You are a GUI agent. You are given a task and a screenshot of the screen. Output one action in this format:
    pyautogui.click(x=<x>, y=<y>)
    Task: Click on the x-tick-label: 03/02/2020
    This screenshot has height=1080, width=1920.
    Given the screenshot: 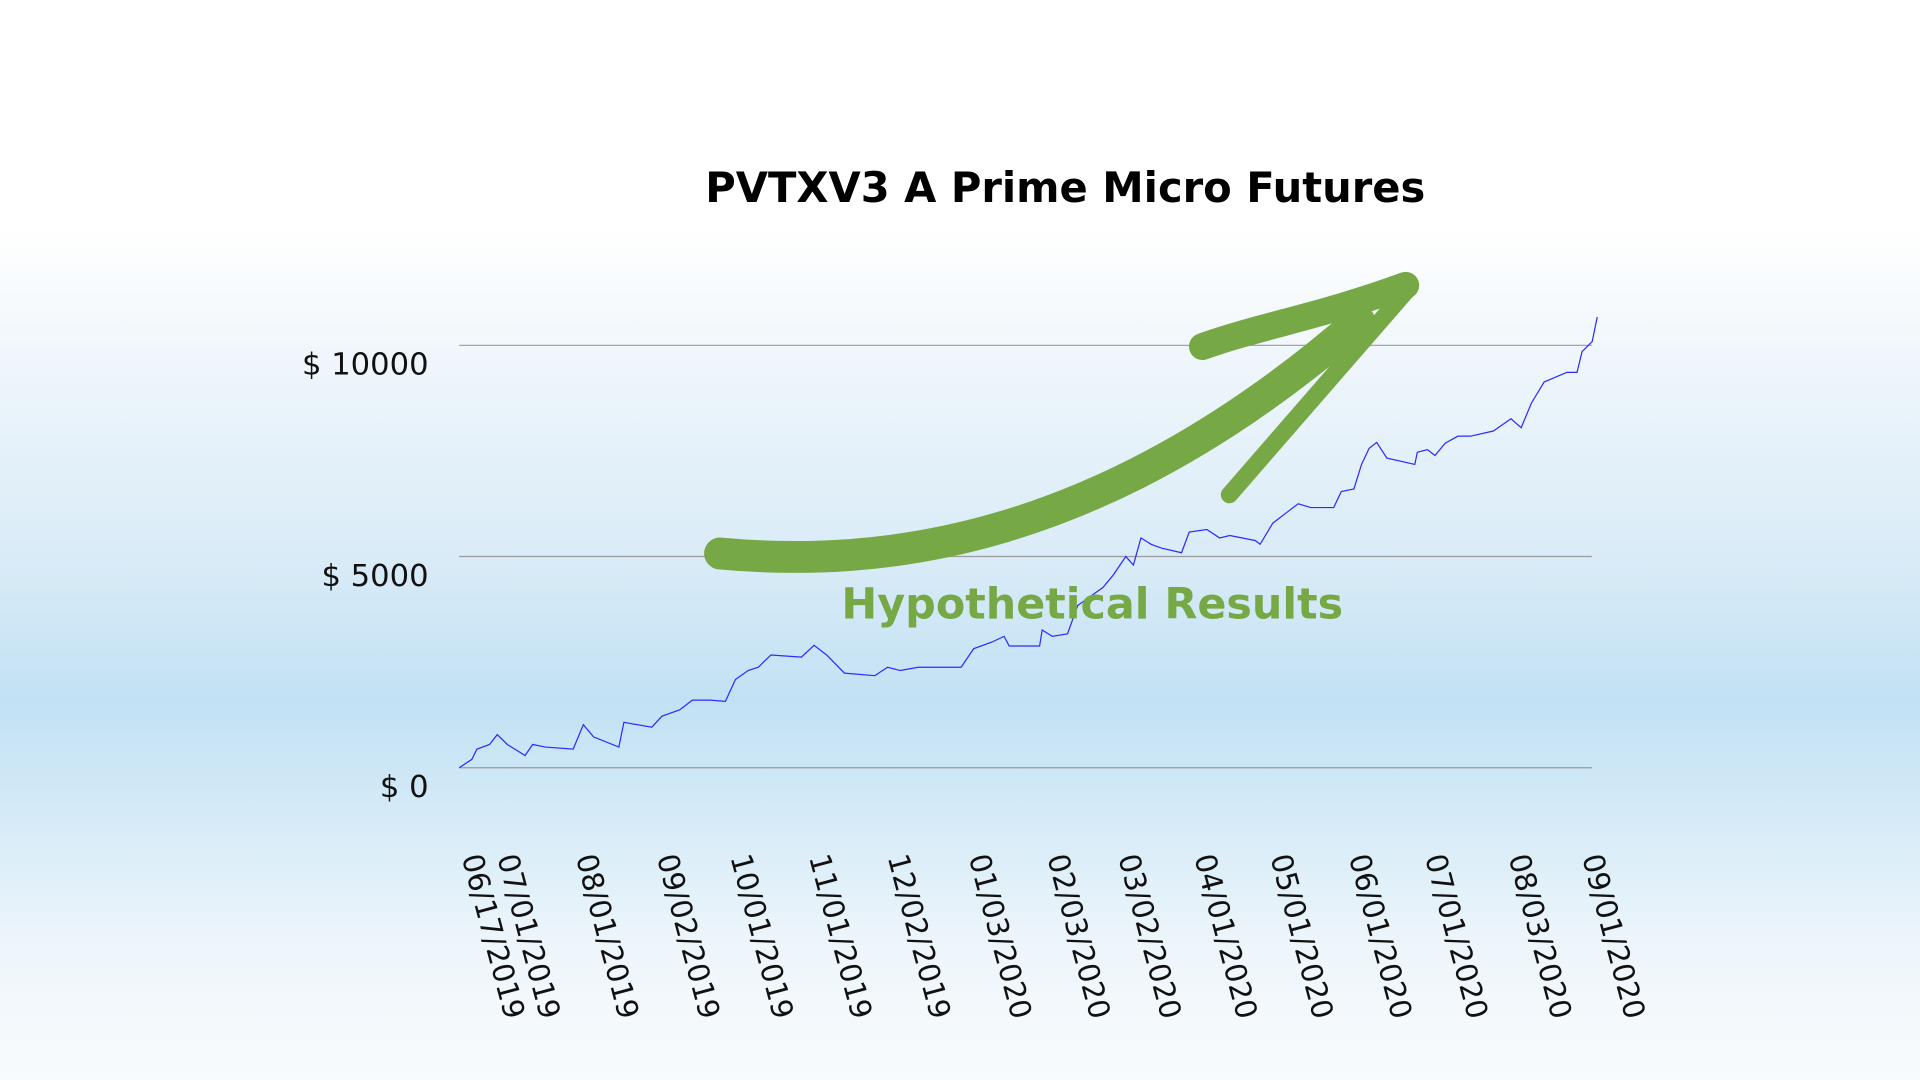 What is the action you would take?
    pyautogui.click(x=1149, y=936)
    